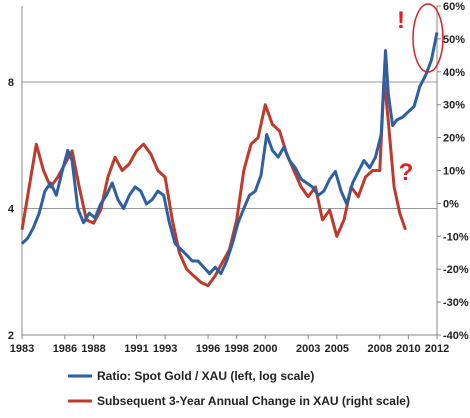  I want to click on x-tick-label: 1993, so click(165, 349).